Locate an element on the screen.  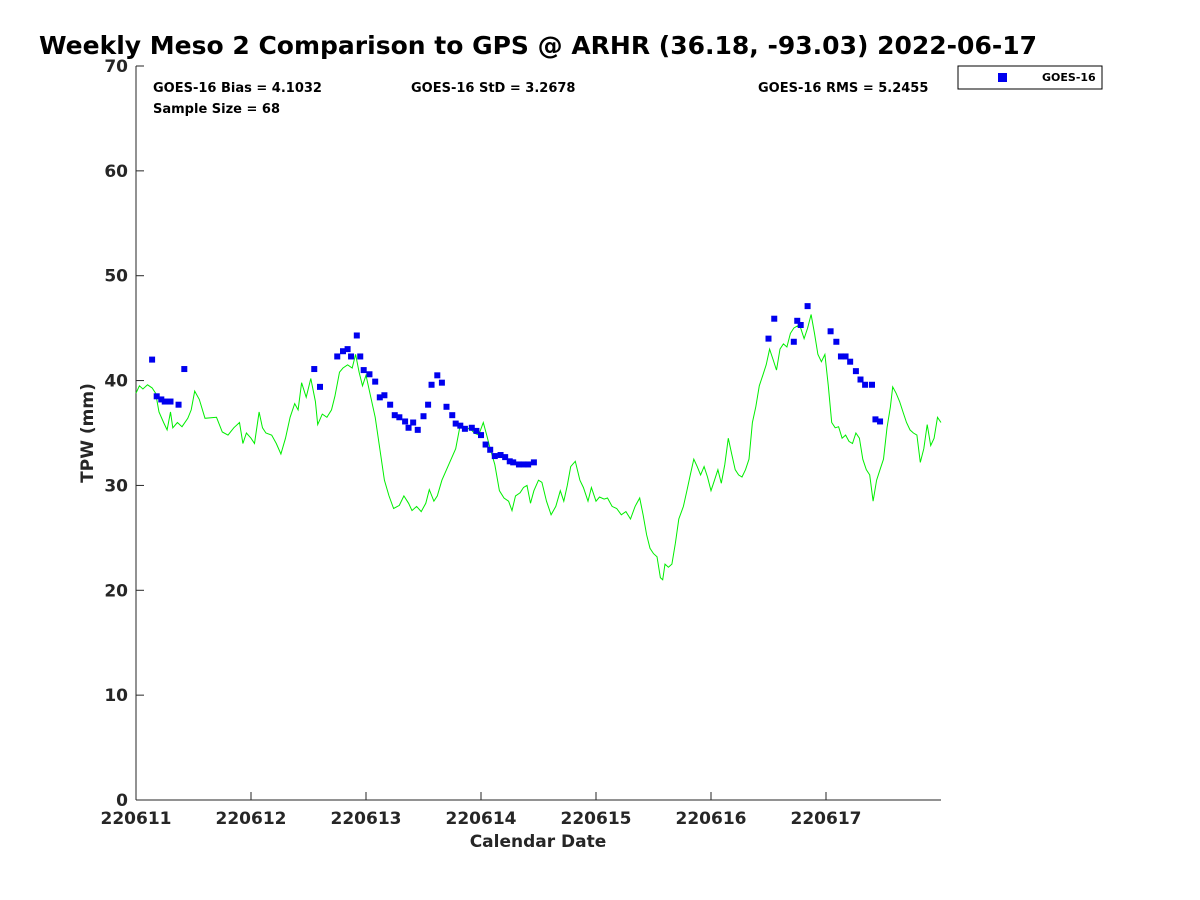
x-tick-label: 220612 is located at coordinates (251, 819).